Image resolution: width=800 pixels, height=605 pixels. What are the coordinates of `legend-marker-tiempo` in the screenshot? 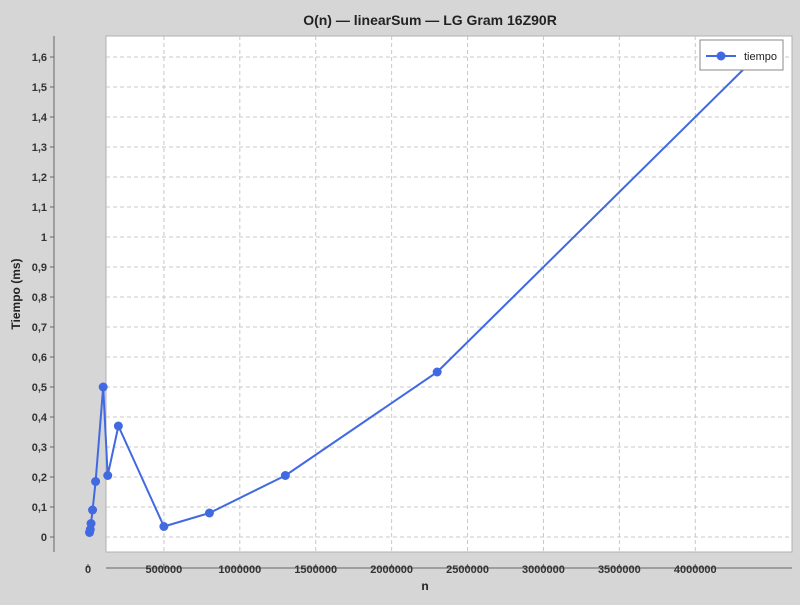 It's located at (721, 56).